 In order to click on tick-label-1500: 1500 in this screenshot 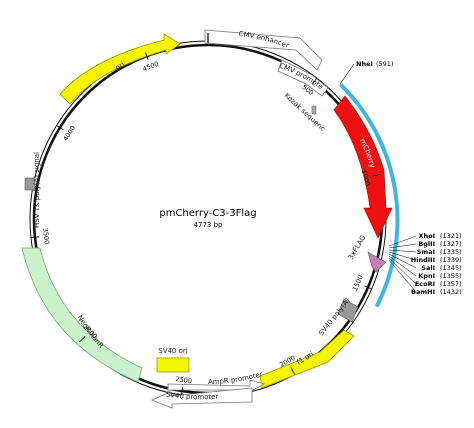, I will do `click(358, 283)`.